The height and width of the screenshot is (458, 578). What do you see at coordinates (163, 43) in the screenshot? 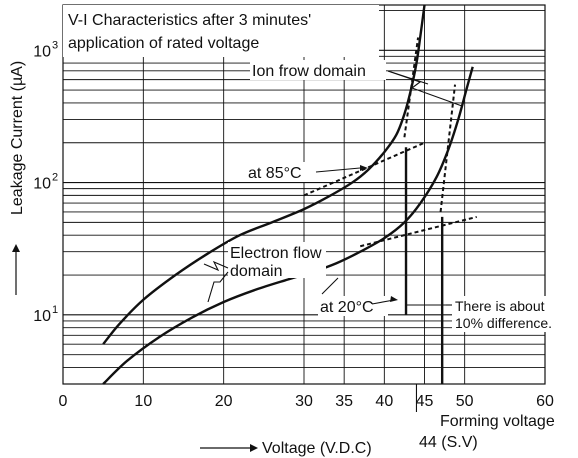
I see `chart-title-line-2: application of rated voltage` at bounding box center [163, 43].